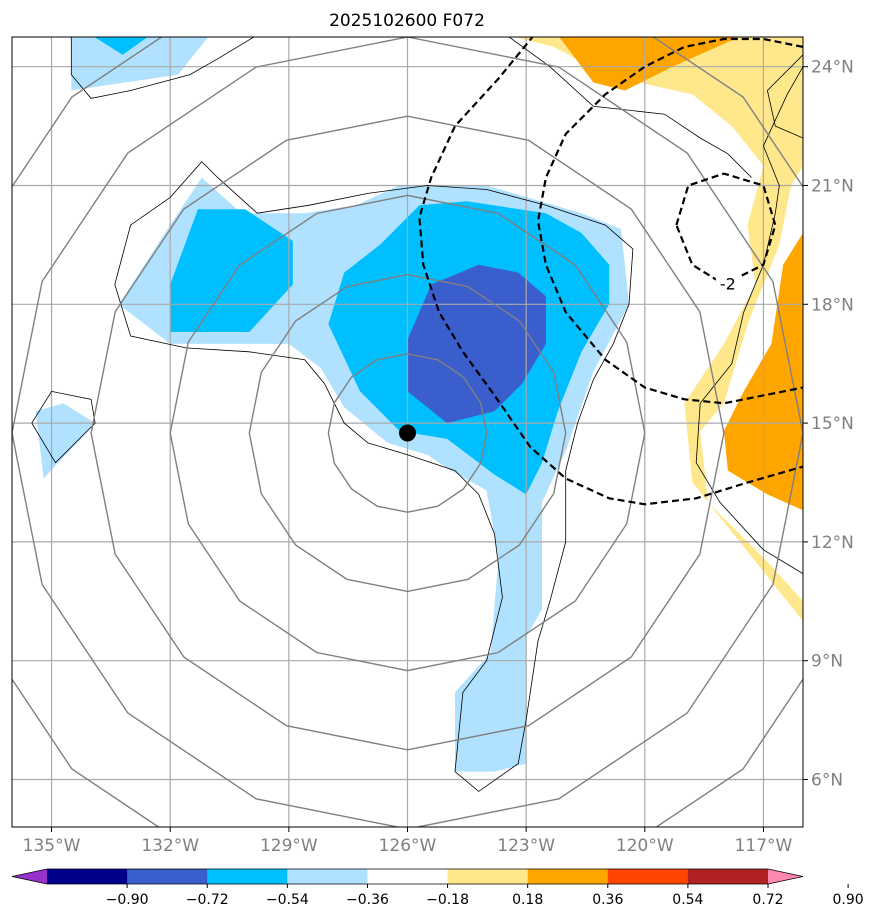 The width and height of the screenshot is (873, 924). I want to click on lat-tick-label: 12°N, so click(832, 543).